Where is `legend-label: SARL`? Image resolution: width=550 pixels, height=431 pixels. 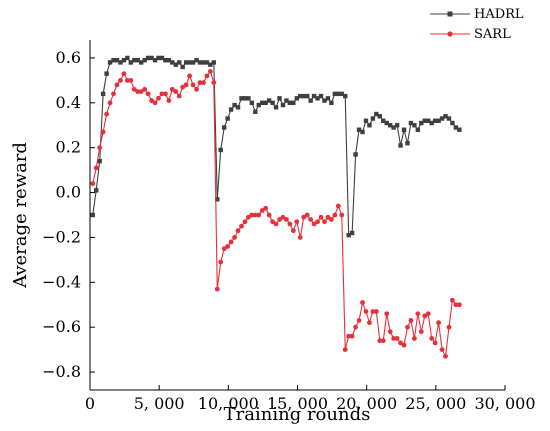
legend-label: SARL is located at coordinates (492, 34).